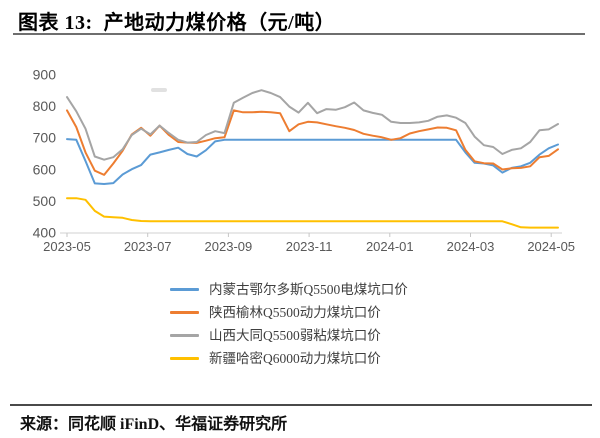 The image size is (600, 438). Describe the element at coordinates (184, 289) in the screenshot. I see `blue-line-swatch-icon` at that location.